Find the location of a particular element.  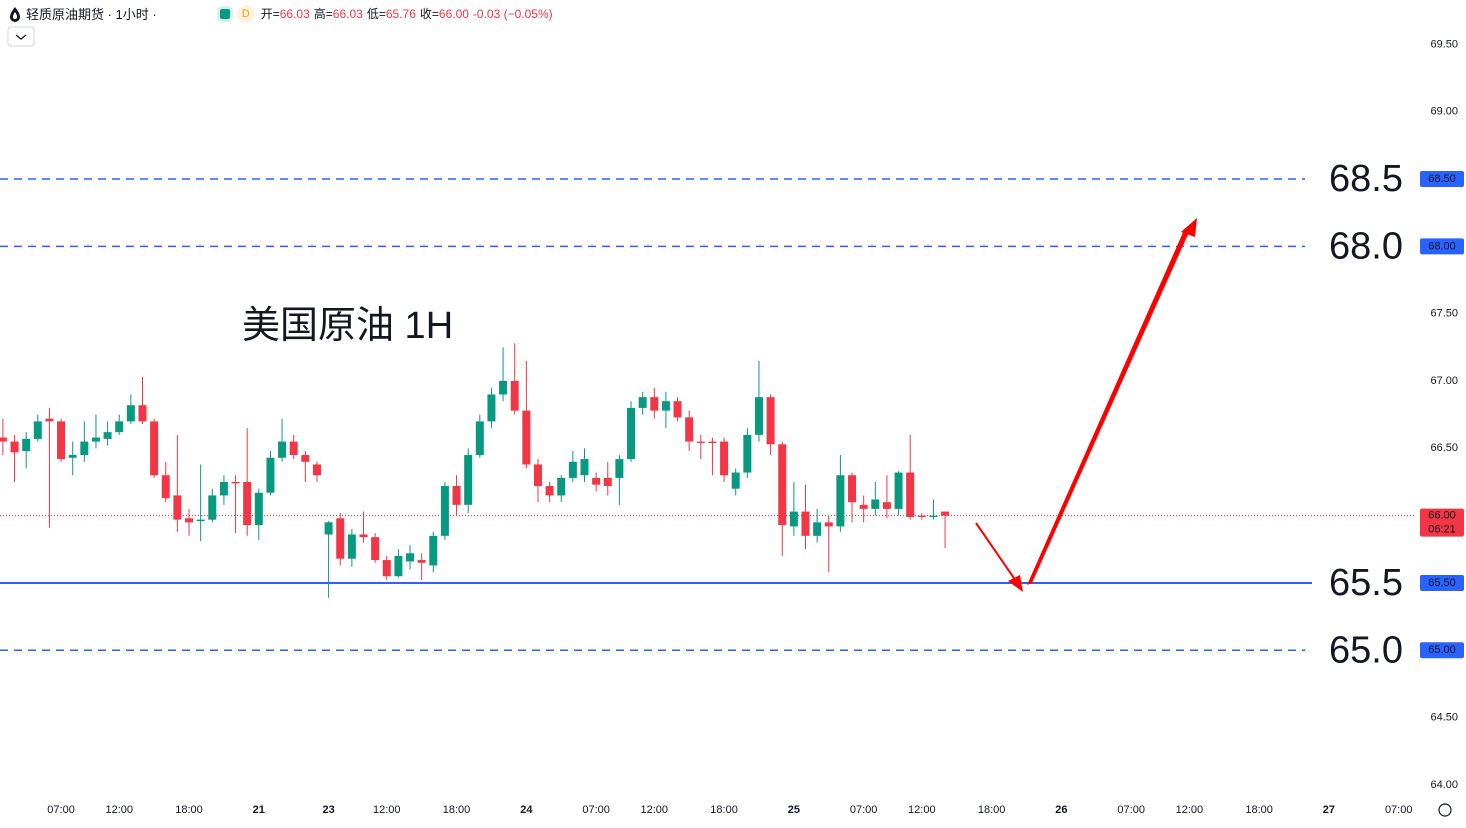

ohlc: 开=66.03 高=66.03 低=65.76 收=66.00 is located at coordinates (367, 13).